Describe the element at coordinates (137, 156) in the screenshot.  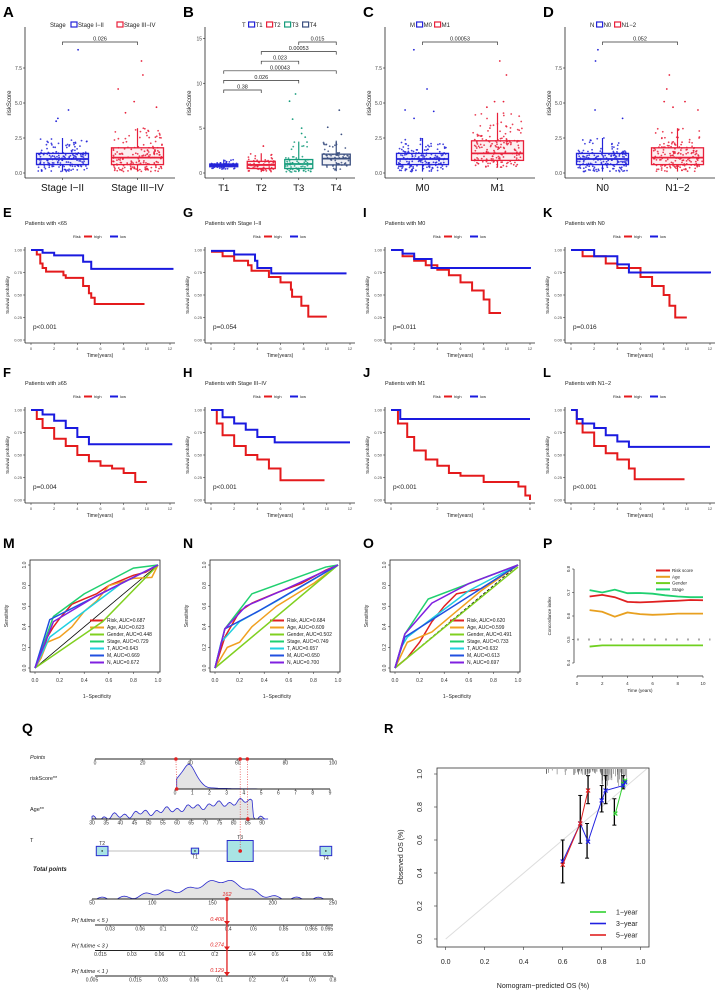
I see `box` at that location.